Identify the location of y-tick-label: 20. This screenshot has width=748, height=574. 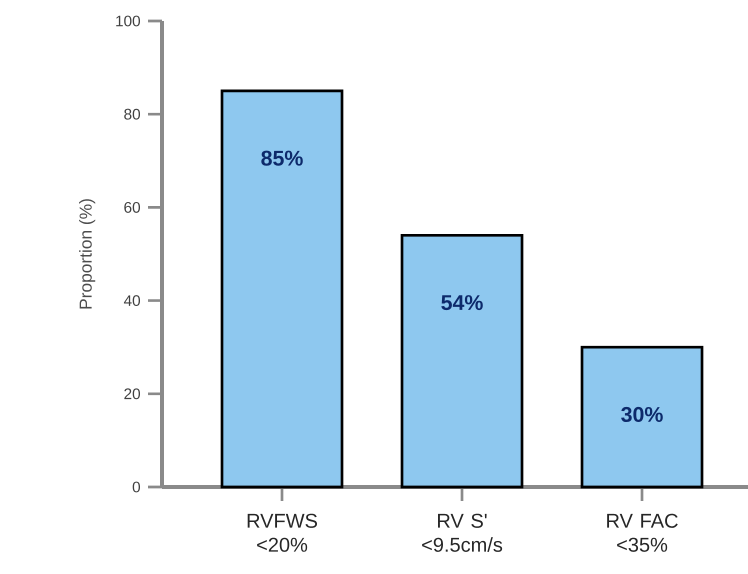
(132, 394).